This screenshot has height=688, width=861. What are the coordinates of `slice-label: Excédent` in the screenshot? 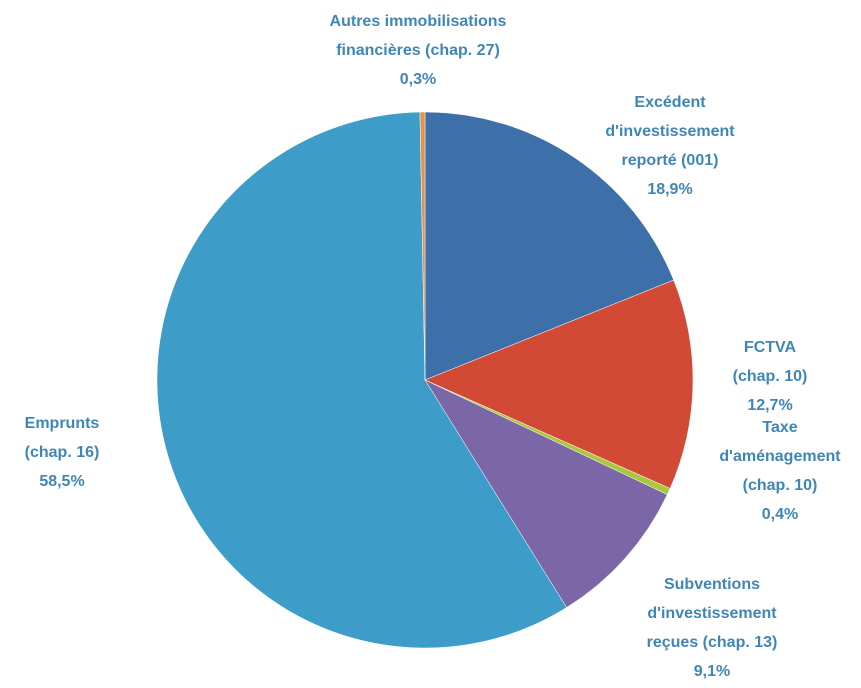 It's located at (670, 102).